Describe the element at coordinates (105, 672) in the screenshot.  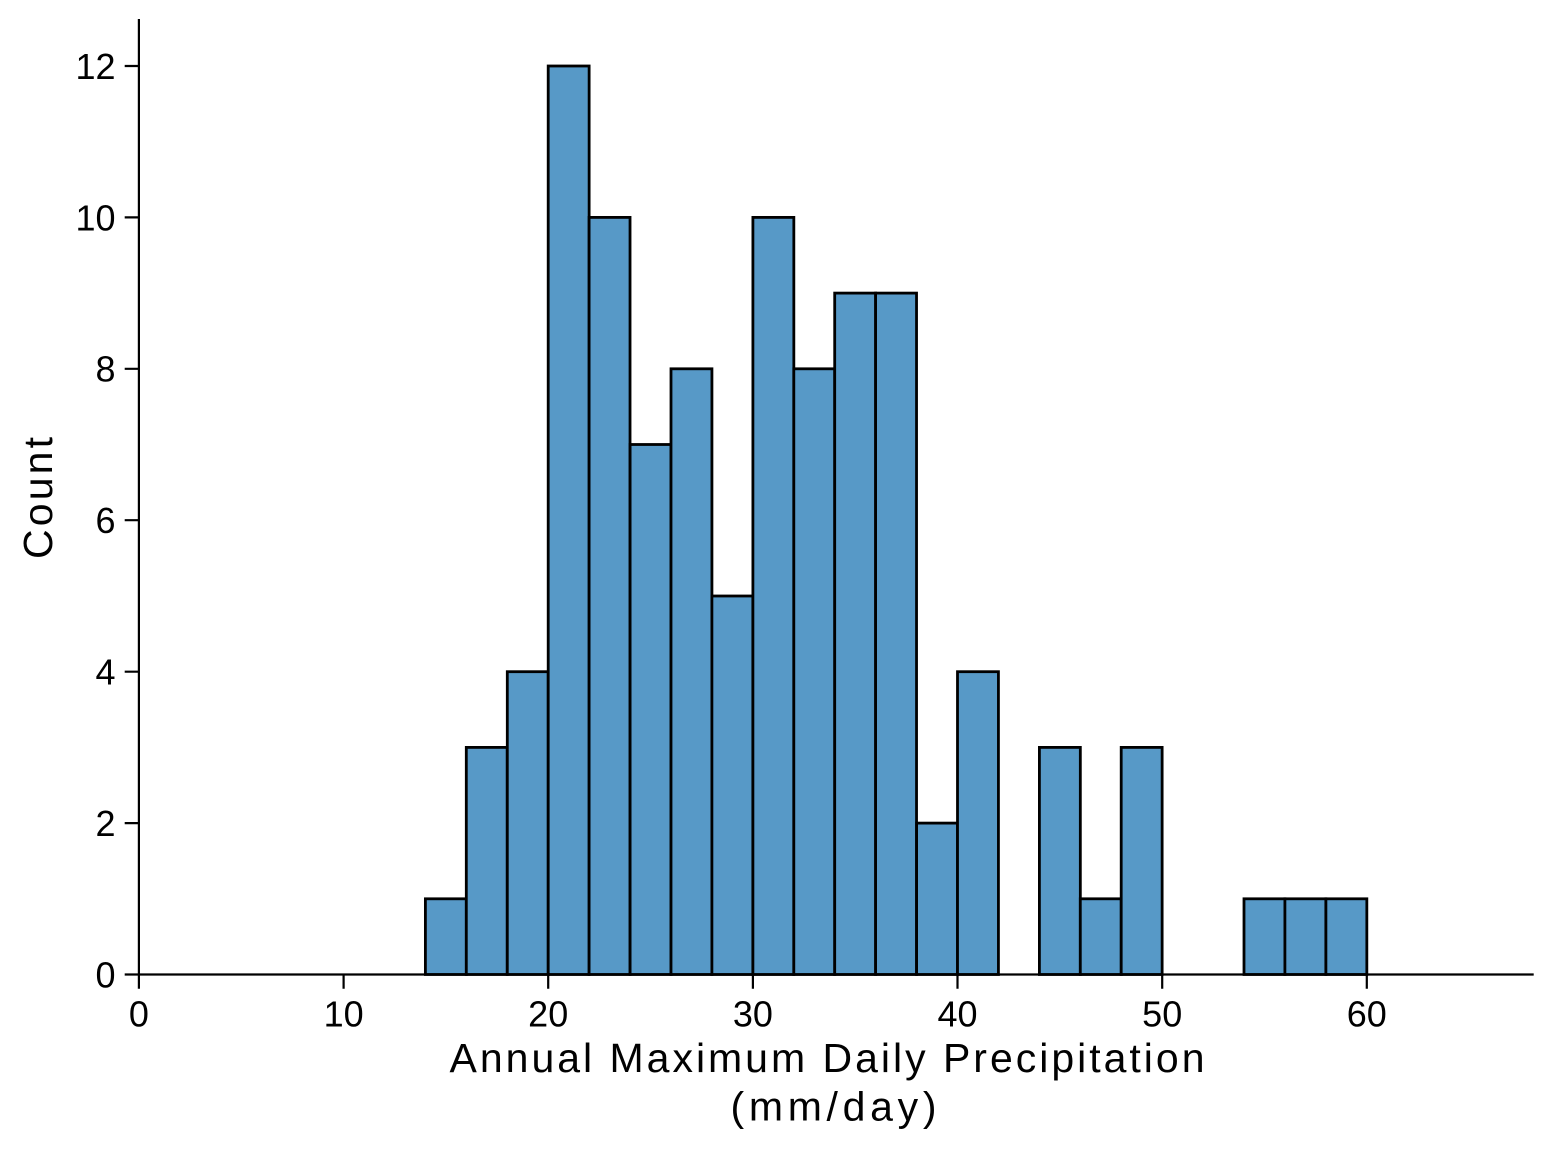
I see `svg-text: 4` at that location.